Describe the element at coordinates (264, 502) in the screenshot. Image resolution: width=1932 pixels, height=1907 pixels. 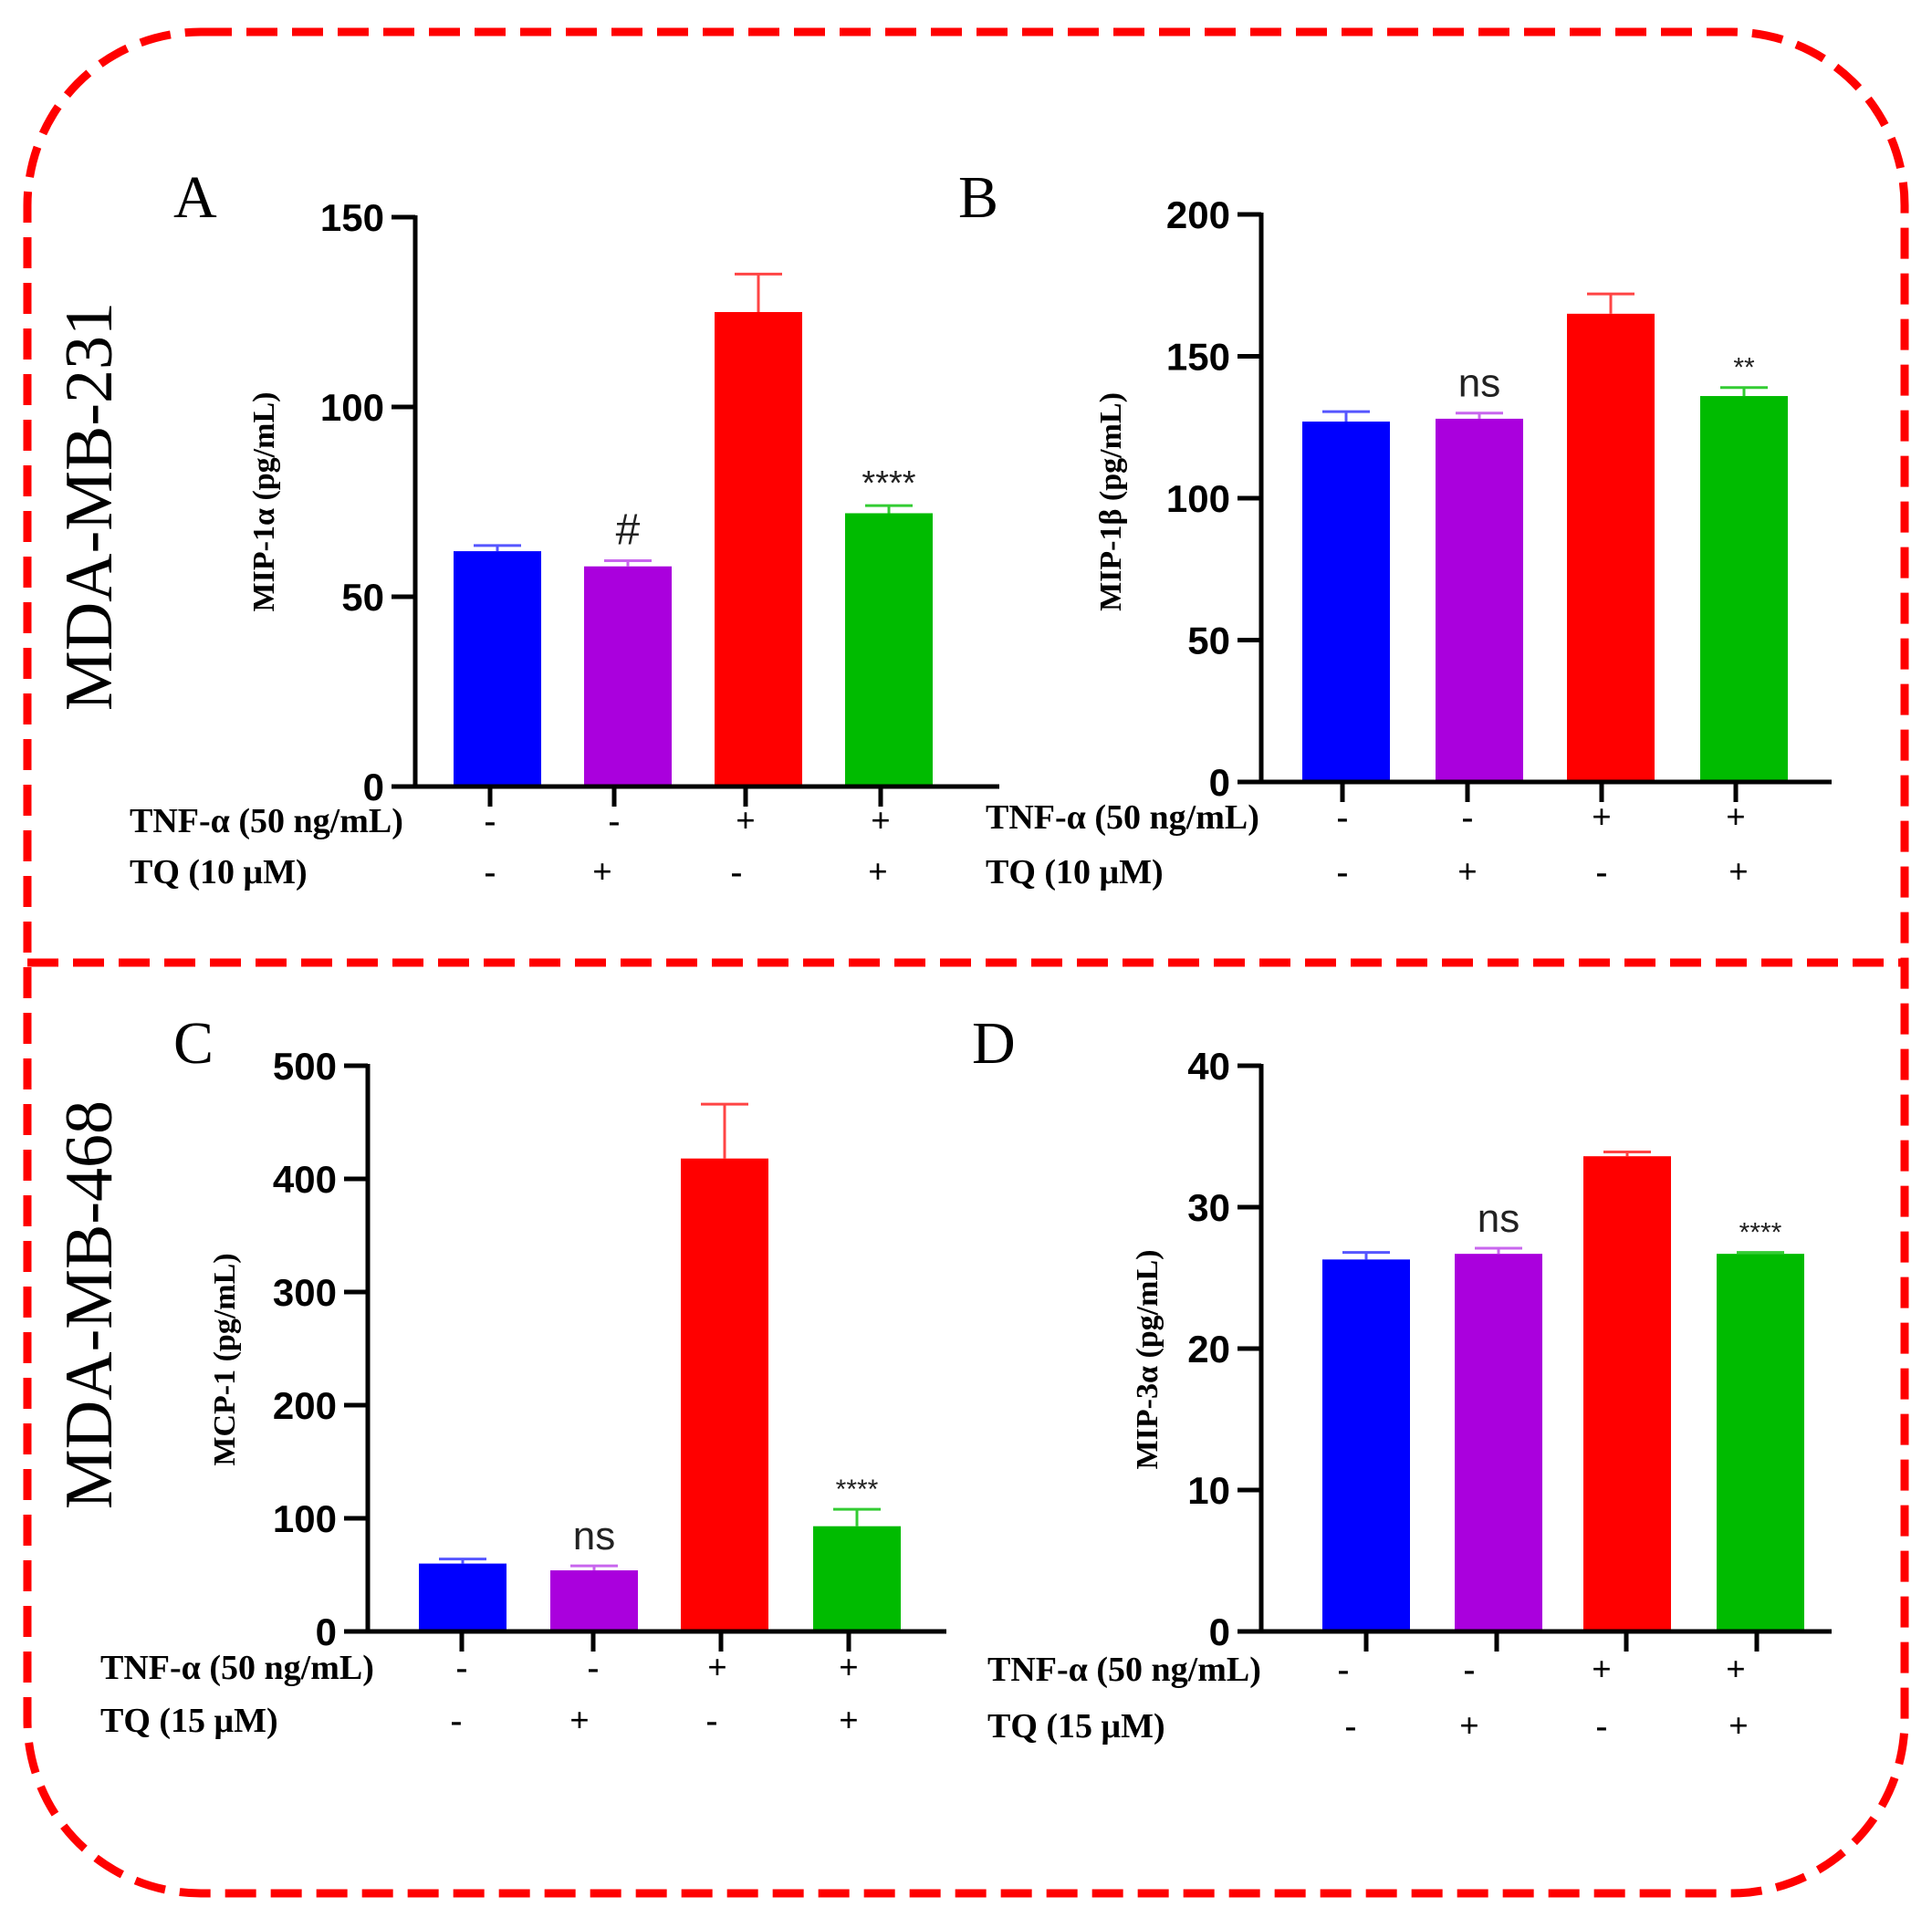
I see `y-axis-label: MIP-1α (pg/mL)` at that location.